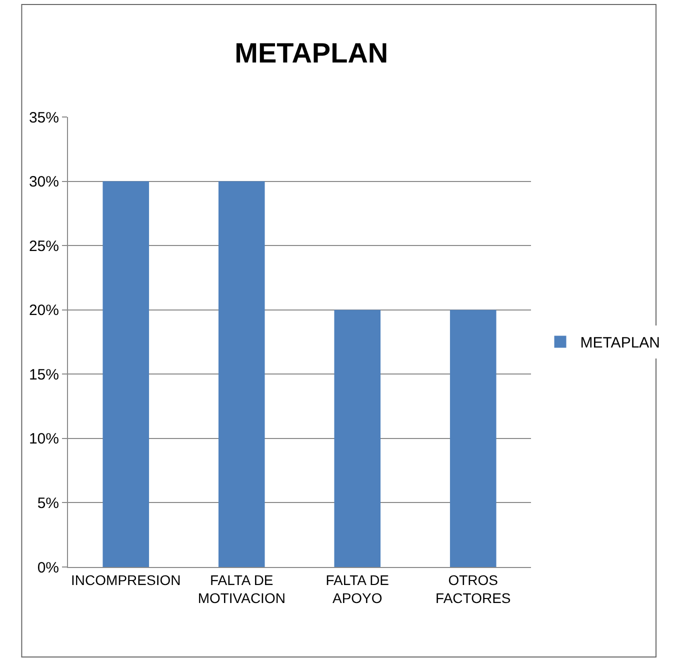  What do you see at coordinates (311, 53) in the screenshot?
I see `chart-title: METAPLAN` at bounding box center [311, 53].